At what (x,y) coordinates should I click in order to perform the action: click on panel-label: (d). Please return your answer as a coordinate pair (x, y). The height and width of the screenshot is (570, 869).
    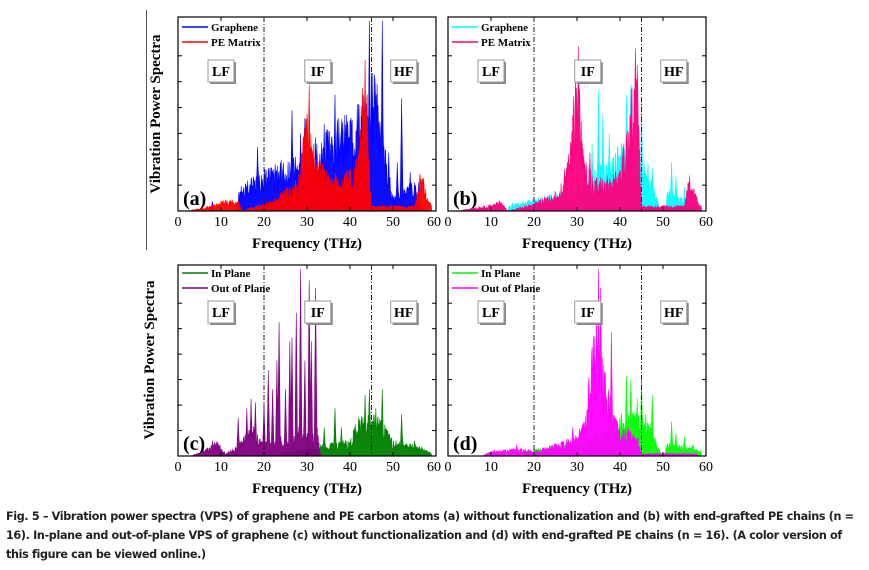
    Looking at the image, I should click on (465, 444).